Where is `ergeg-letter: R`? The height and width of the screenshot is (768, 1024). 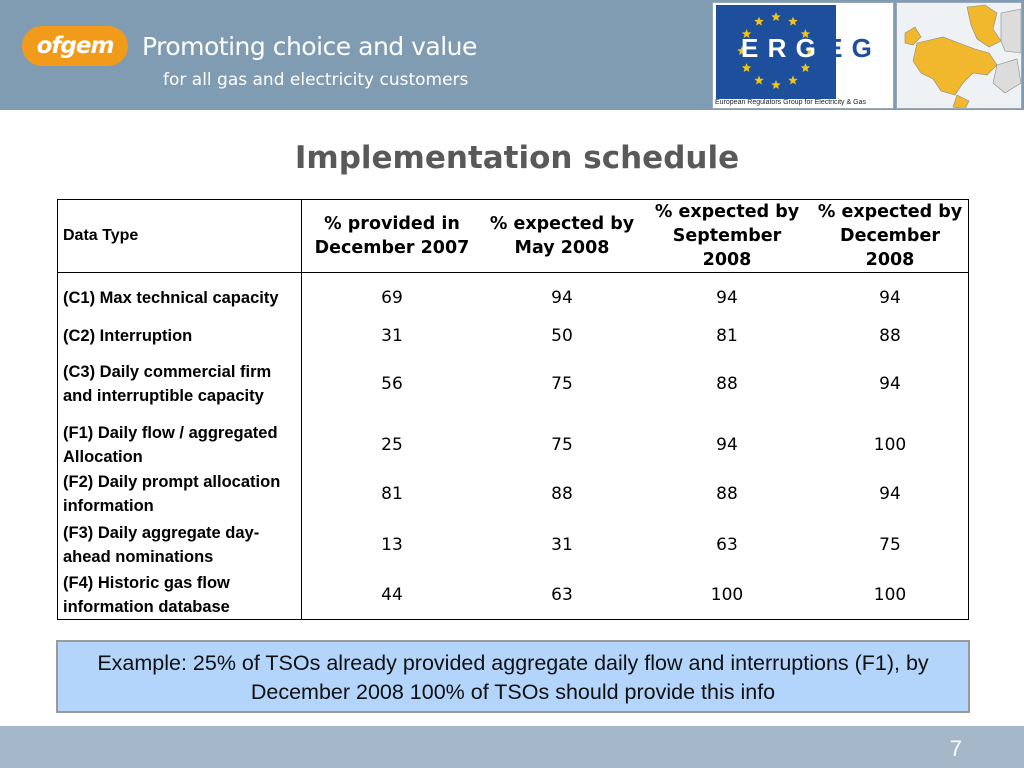
ergeg-letter: R is located at coordinates (777, 48).